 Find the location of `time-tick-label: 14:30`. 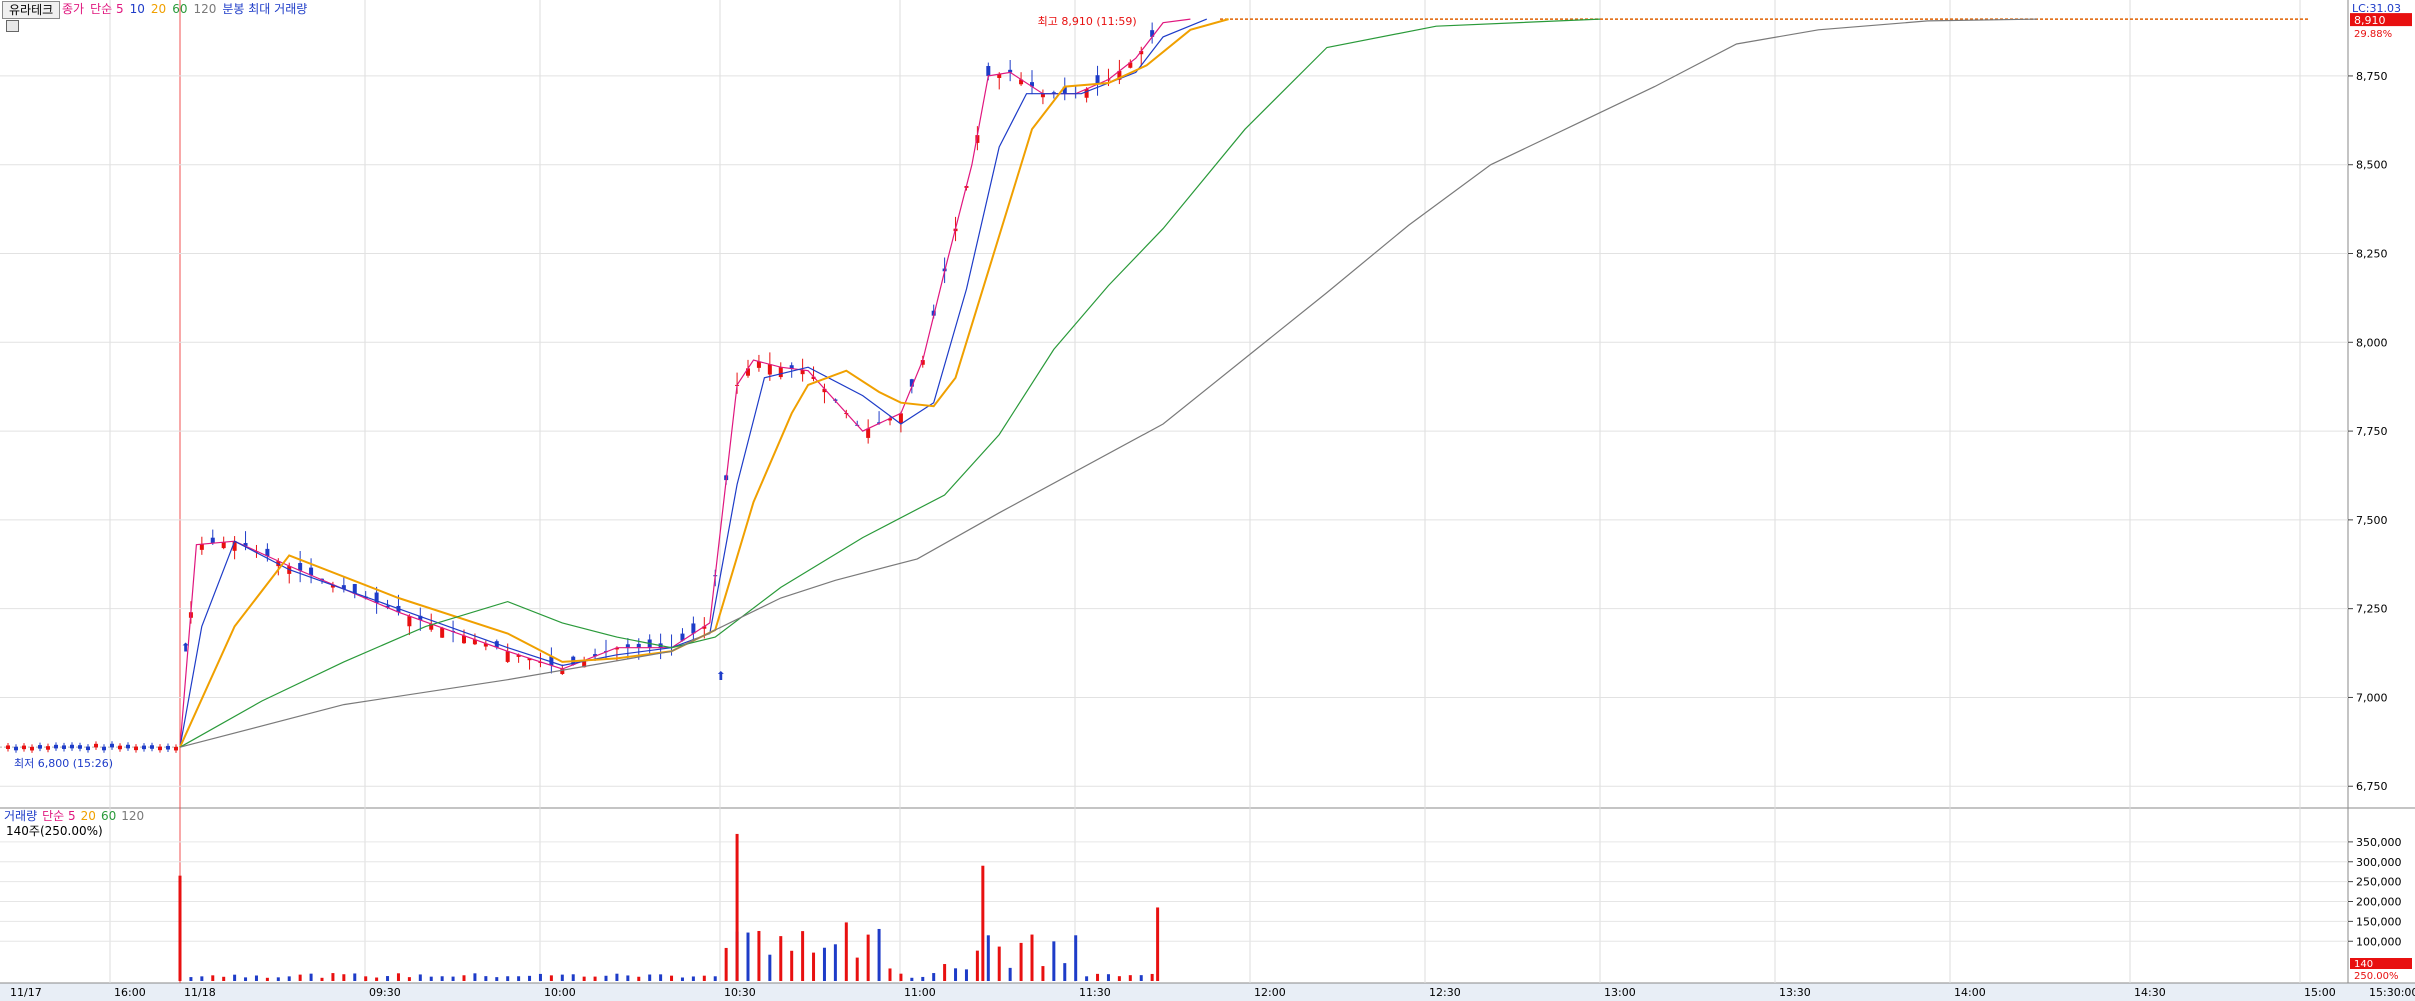

time-tick-label: 14:30 is located at coordinates (2150, 992).